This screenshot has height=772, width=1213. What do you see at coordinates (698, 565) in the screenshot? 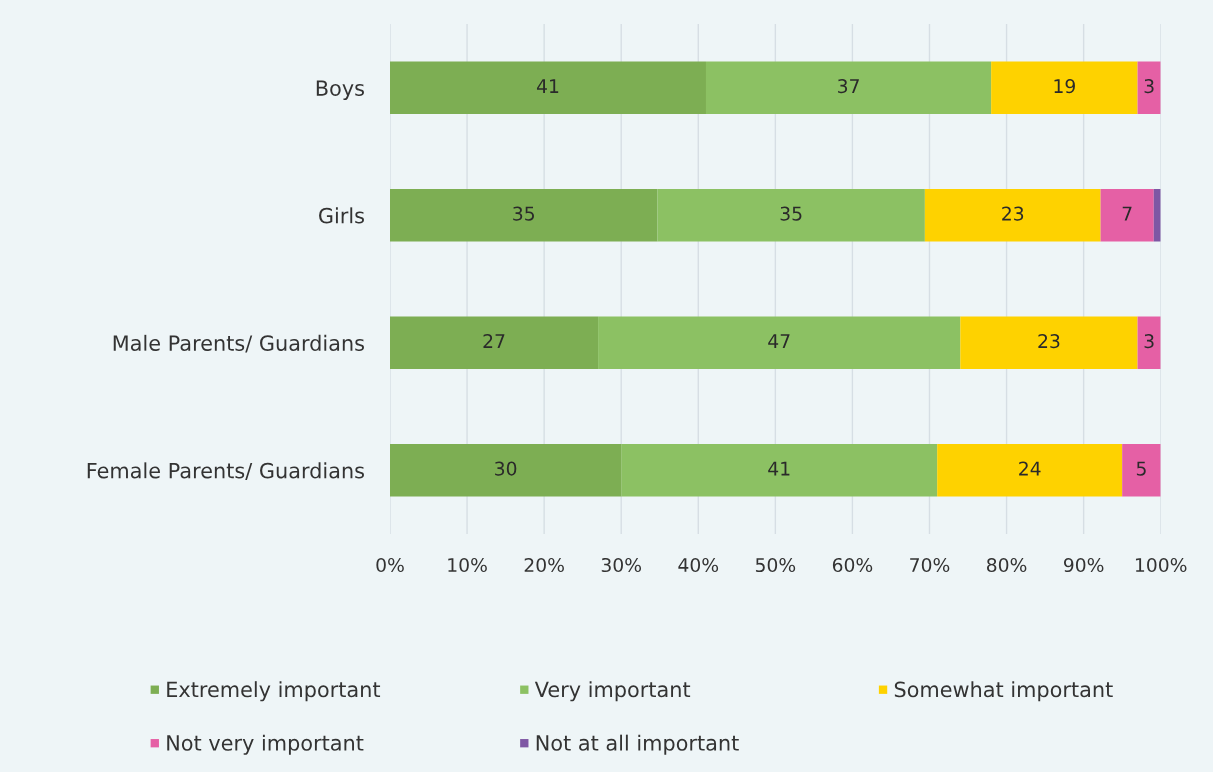
I see `x-tick-label: 40%` at bounding box center [698, 565].